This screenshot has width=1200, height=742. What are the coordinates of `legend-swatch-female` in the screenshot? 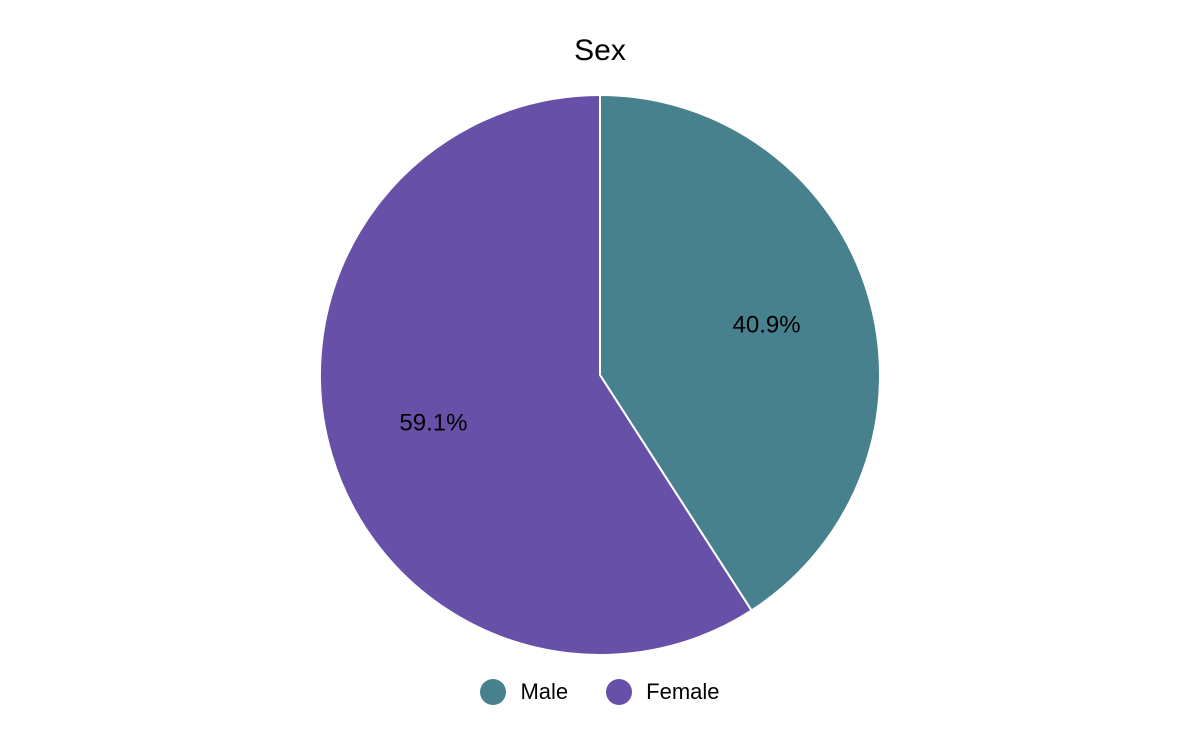 It's located at (619, 692).